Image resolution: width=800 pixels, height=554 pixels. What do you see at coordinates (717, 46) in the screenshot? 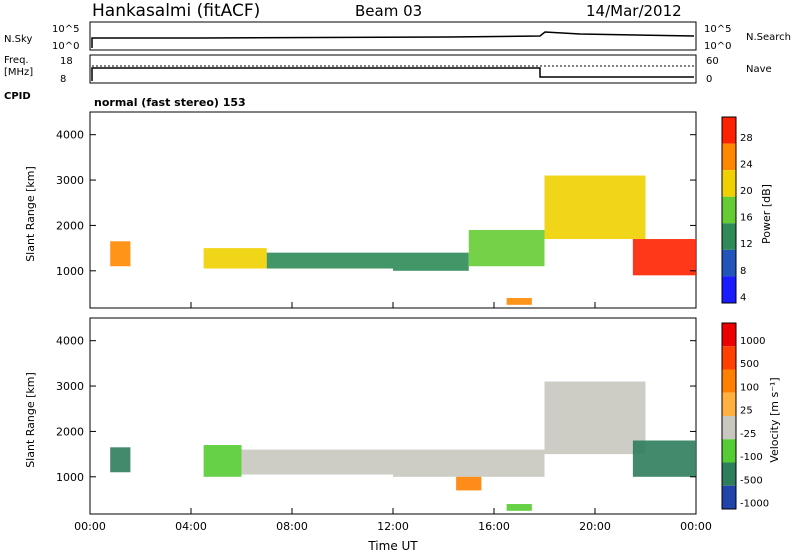
I see `noise-tick-bot-right: 10^0` at bounding box center [717, 46].